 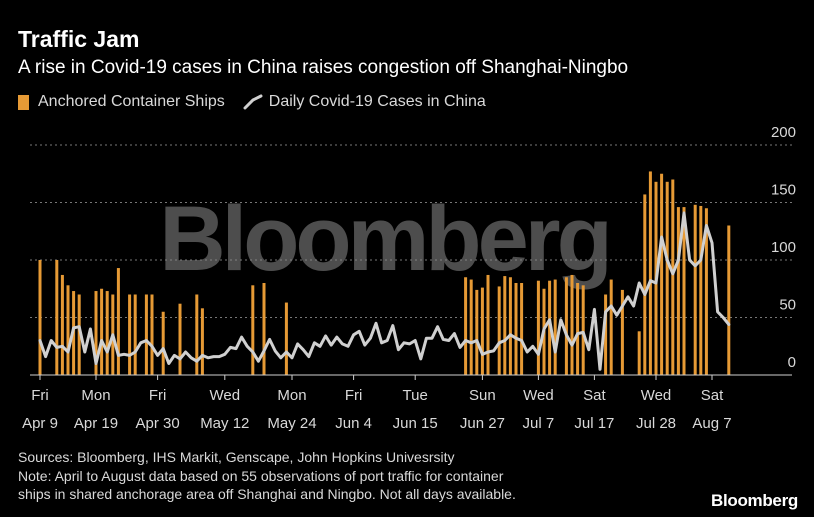 I want to click on bloomberg-watermark: Bloomberg, so click(x=384, y=239).